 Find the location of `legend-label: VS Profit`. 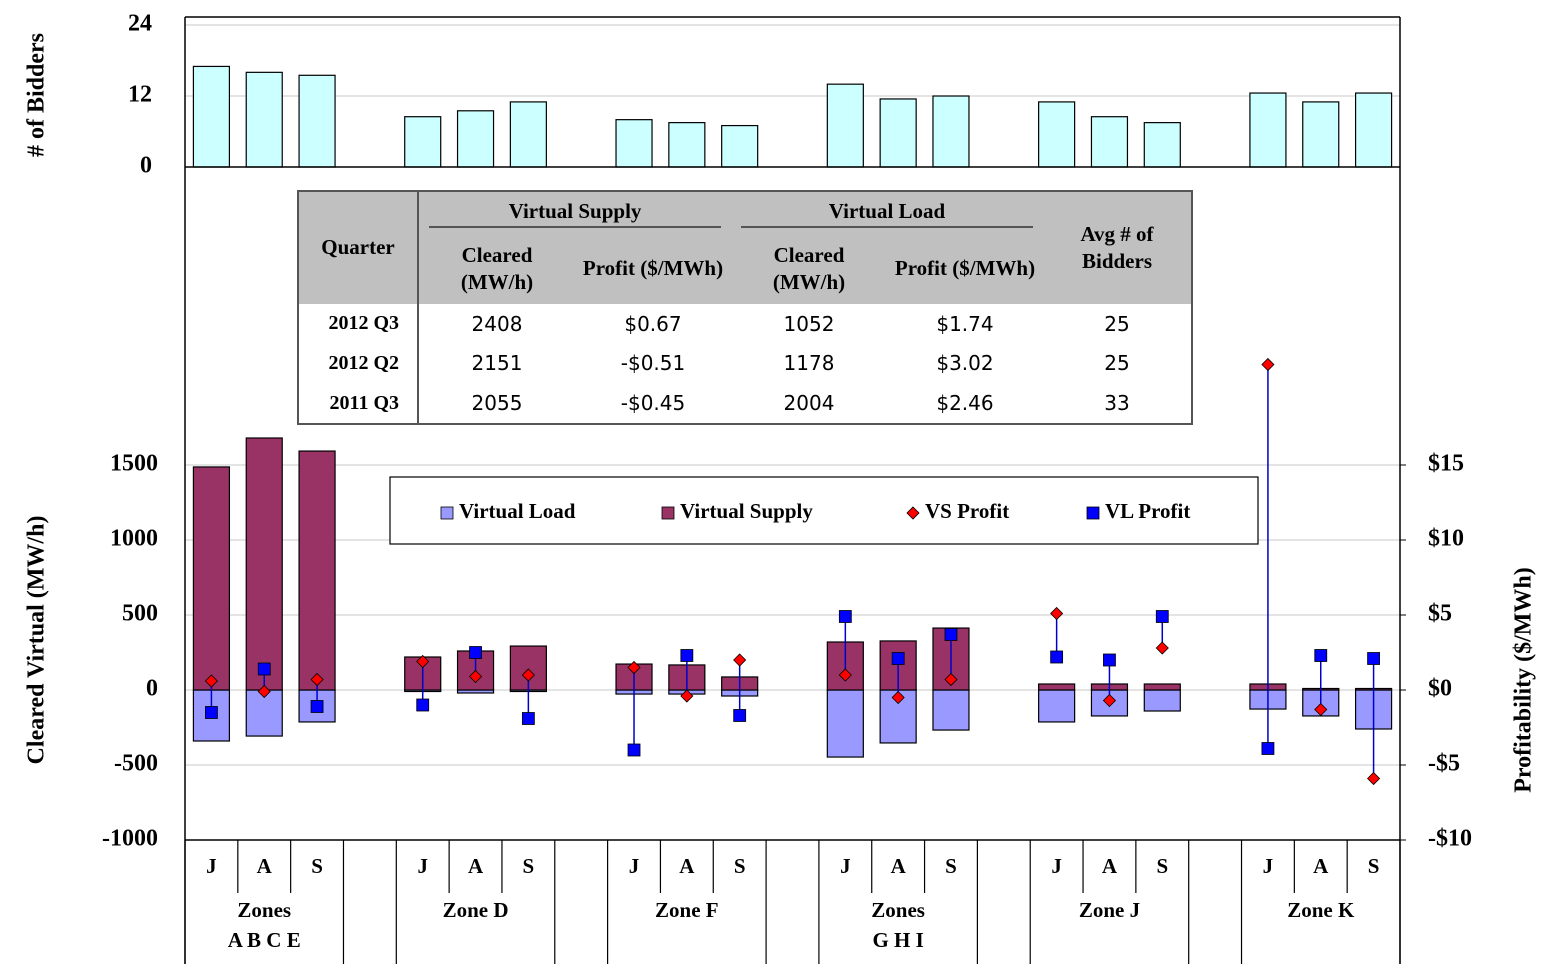

legend-label: VS Profit is located at coordinates (967, 511).